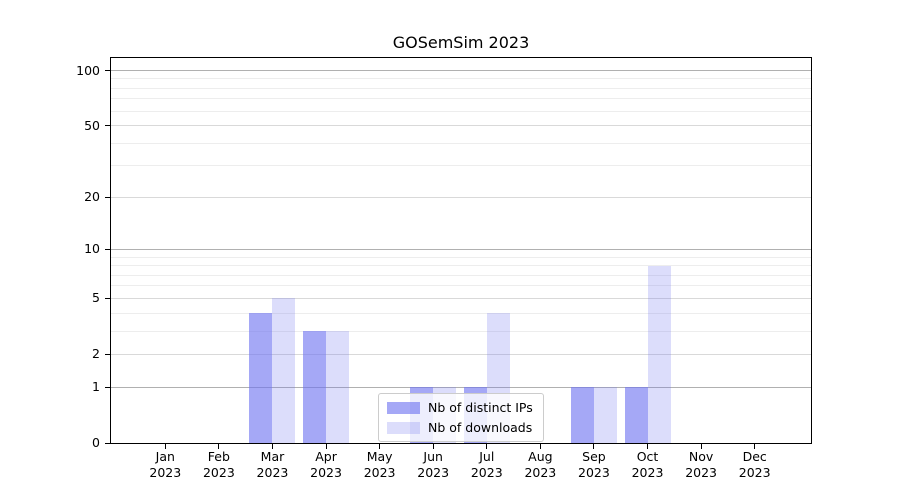  What do you see at coordinates (701, 464) in the screenshot?
I see `x-tick-label-nov: Nov 2023` at bounding box center [701, 464].